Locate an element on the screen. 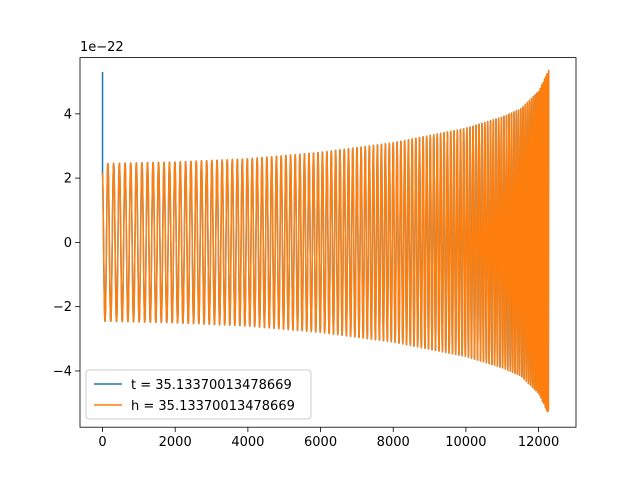  x-tick-label: 10000 is located at coordinates (465, 442).